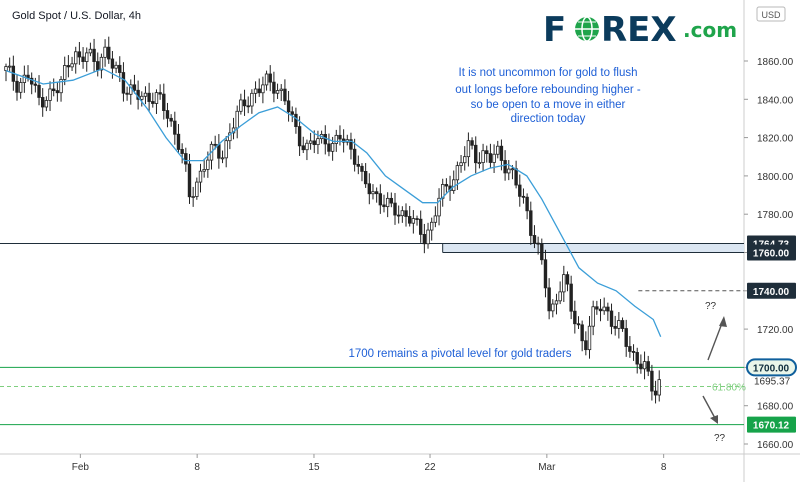 The height and width of the screenshot is (482, 800). I want to click on top-note-line-1: It is not uncommon for gold to flush, so click(548, 73).